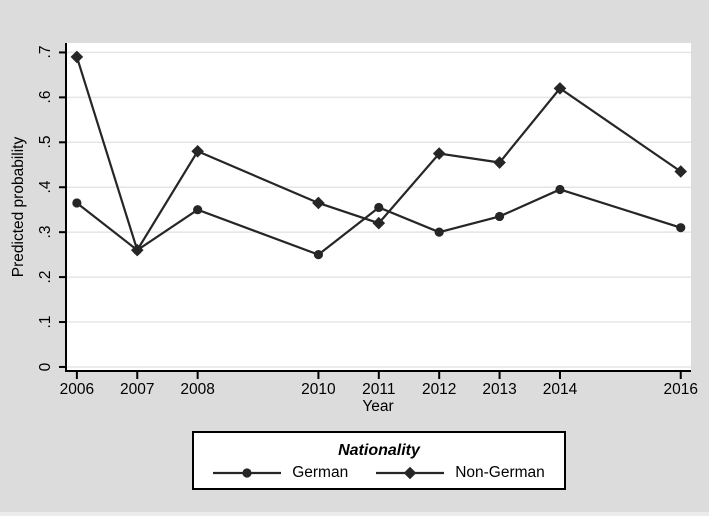  Describe the element at coordinates (247, 473) in the screenshot. I see `legend-key-circle-icon` at that location.